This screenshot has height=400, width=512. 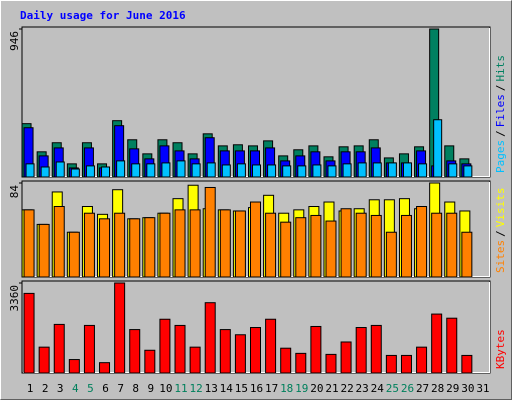 I want to click on x-tick-label: 24, so click(x=378, y=388).